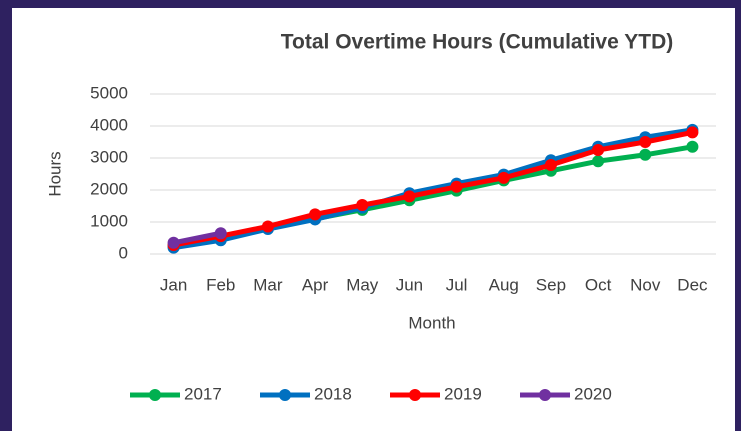  I want to click on y-tick-label: 0, so click(123, 252).